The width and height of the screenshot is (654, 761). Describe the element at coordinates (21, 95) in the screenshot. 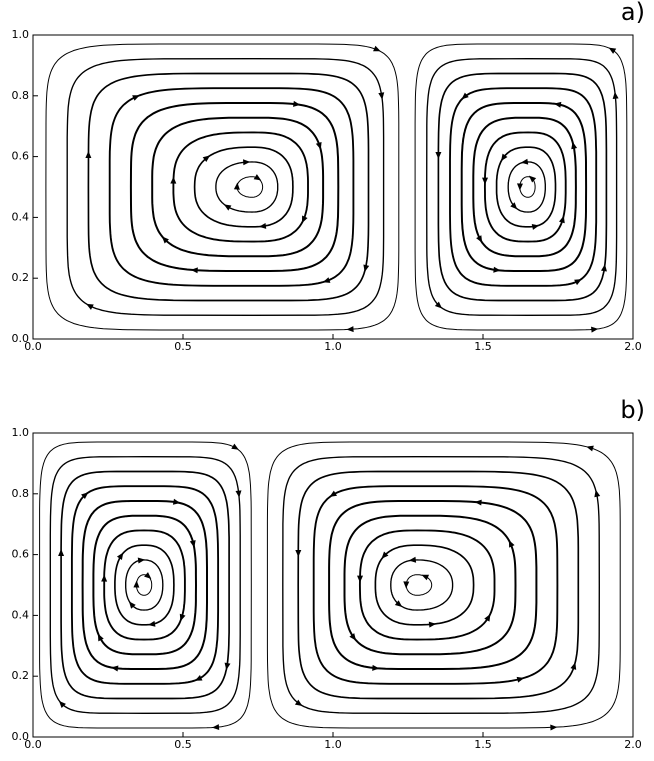

I see `y-tick-label: 0.8` at that location.